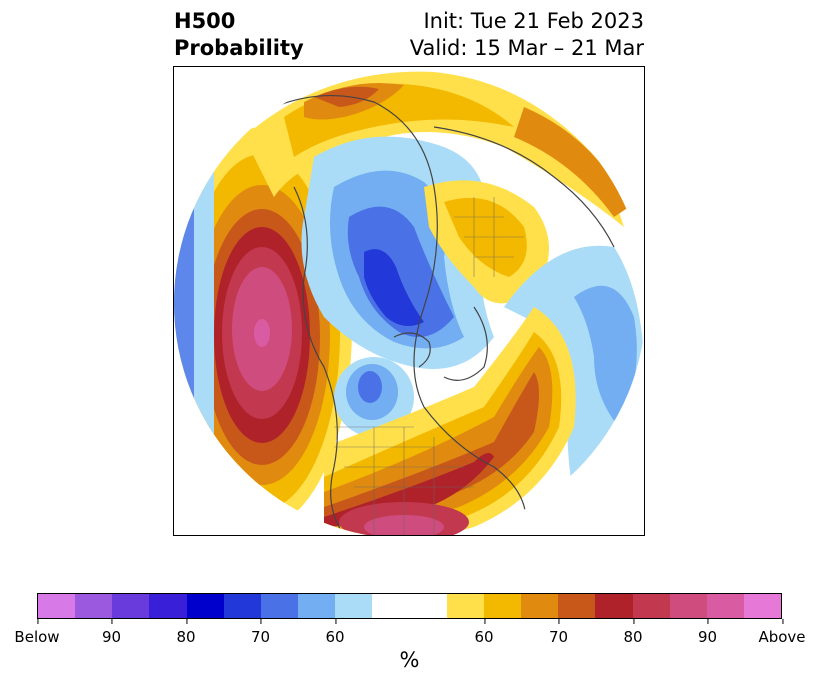 Image resolution: width=819 pixels, height=686 pixels. I want to click on title-type: Probability, so click(239, 48).